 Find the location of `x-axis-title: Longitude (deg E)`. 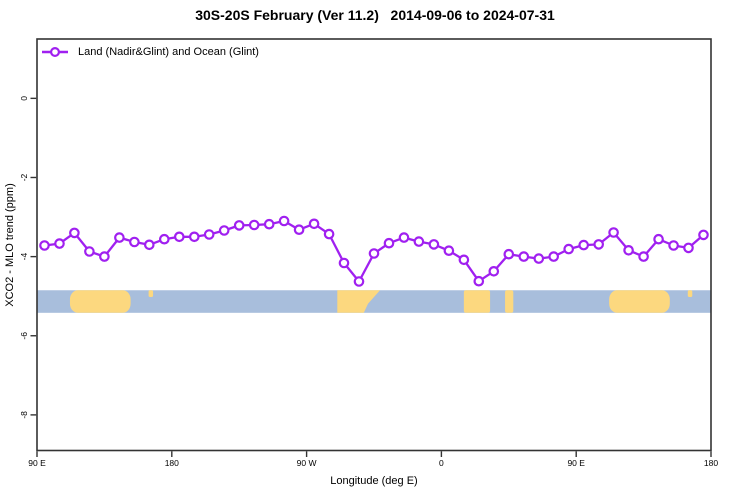

x-axis-title: Longitude (deg E) is located at coordinates (374, 481).